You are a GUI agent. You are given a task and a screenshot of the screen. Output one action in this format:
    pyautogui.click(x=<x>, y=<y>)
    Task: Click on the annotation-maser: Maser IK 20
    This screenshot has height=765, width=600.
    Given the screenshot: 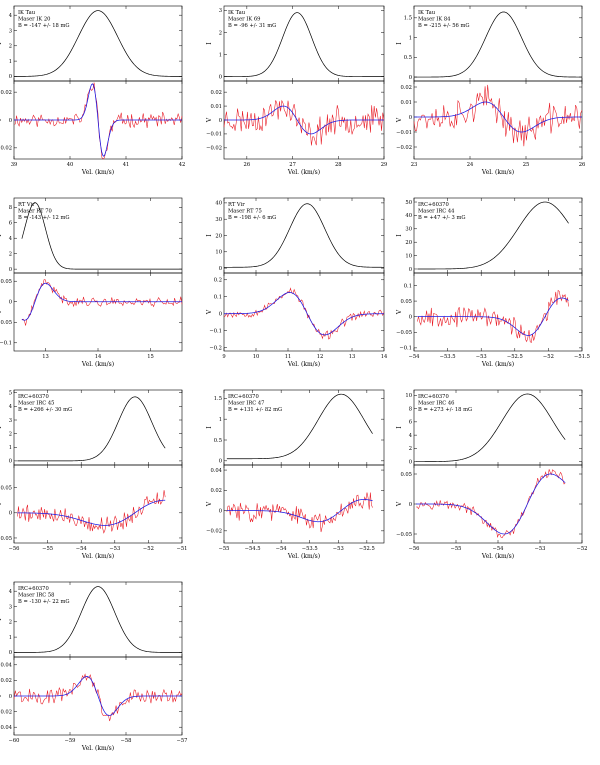 What is the action you would take?
    pyautogui.click(x=34, y=20)
    